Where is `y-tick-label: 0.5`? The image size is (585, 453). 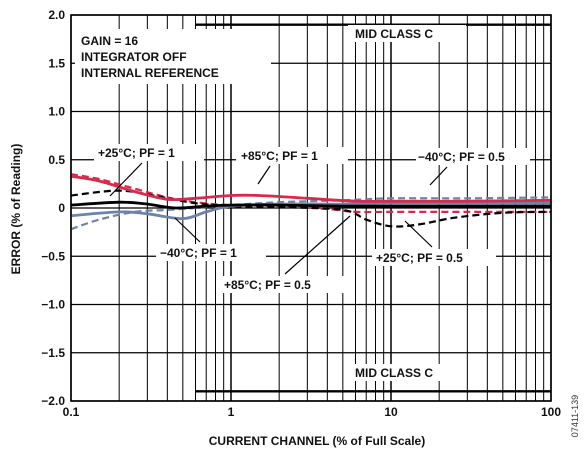 y-tick-label: 0.5 is located at coordinates (56, 160).